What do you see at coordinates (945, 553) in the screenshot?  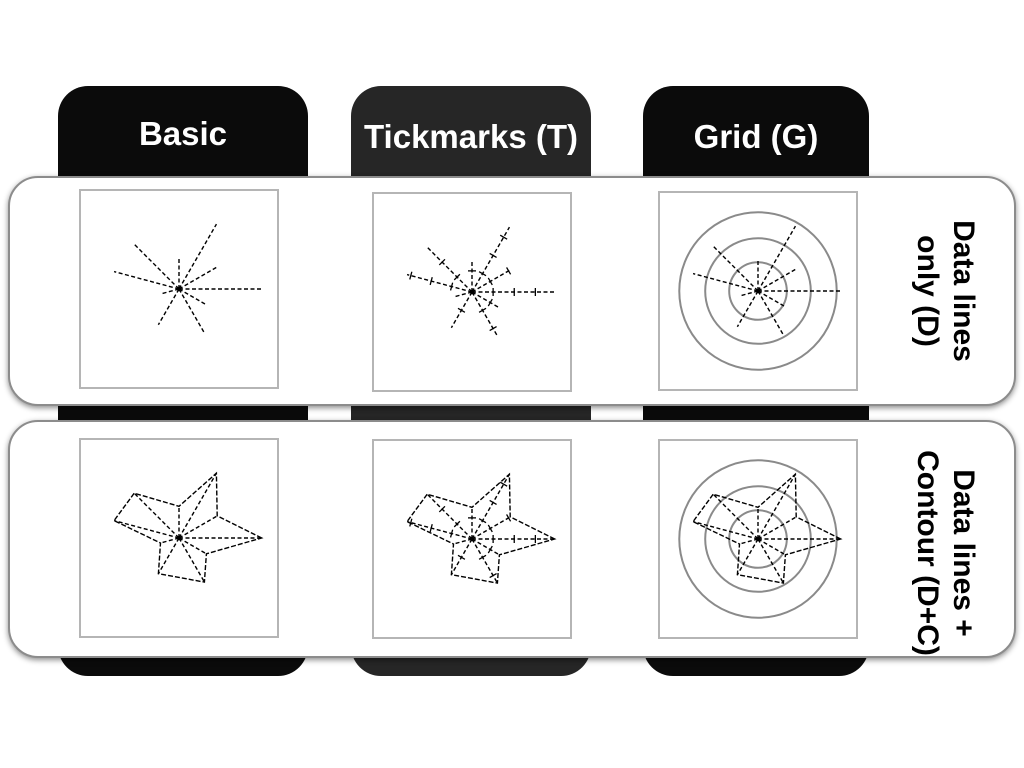 I see `row-label-data-lines-contour: Data lines + Contour (D+C)` at bounding box center [945, 553].